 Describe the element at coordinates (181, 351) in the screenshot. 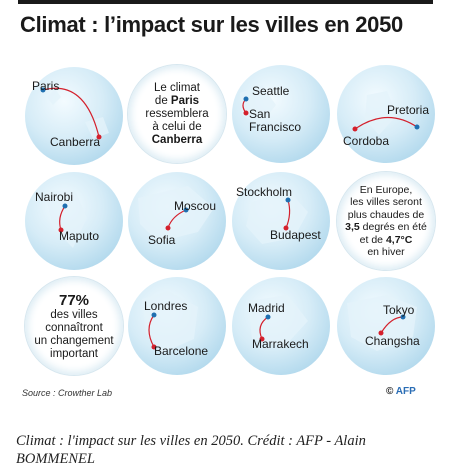

I see `city-to-label: Barcelone` at that location.